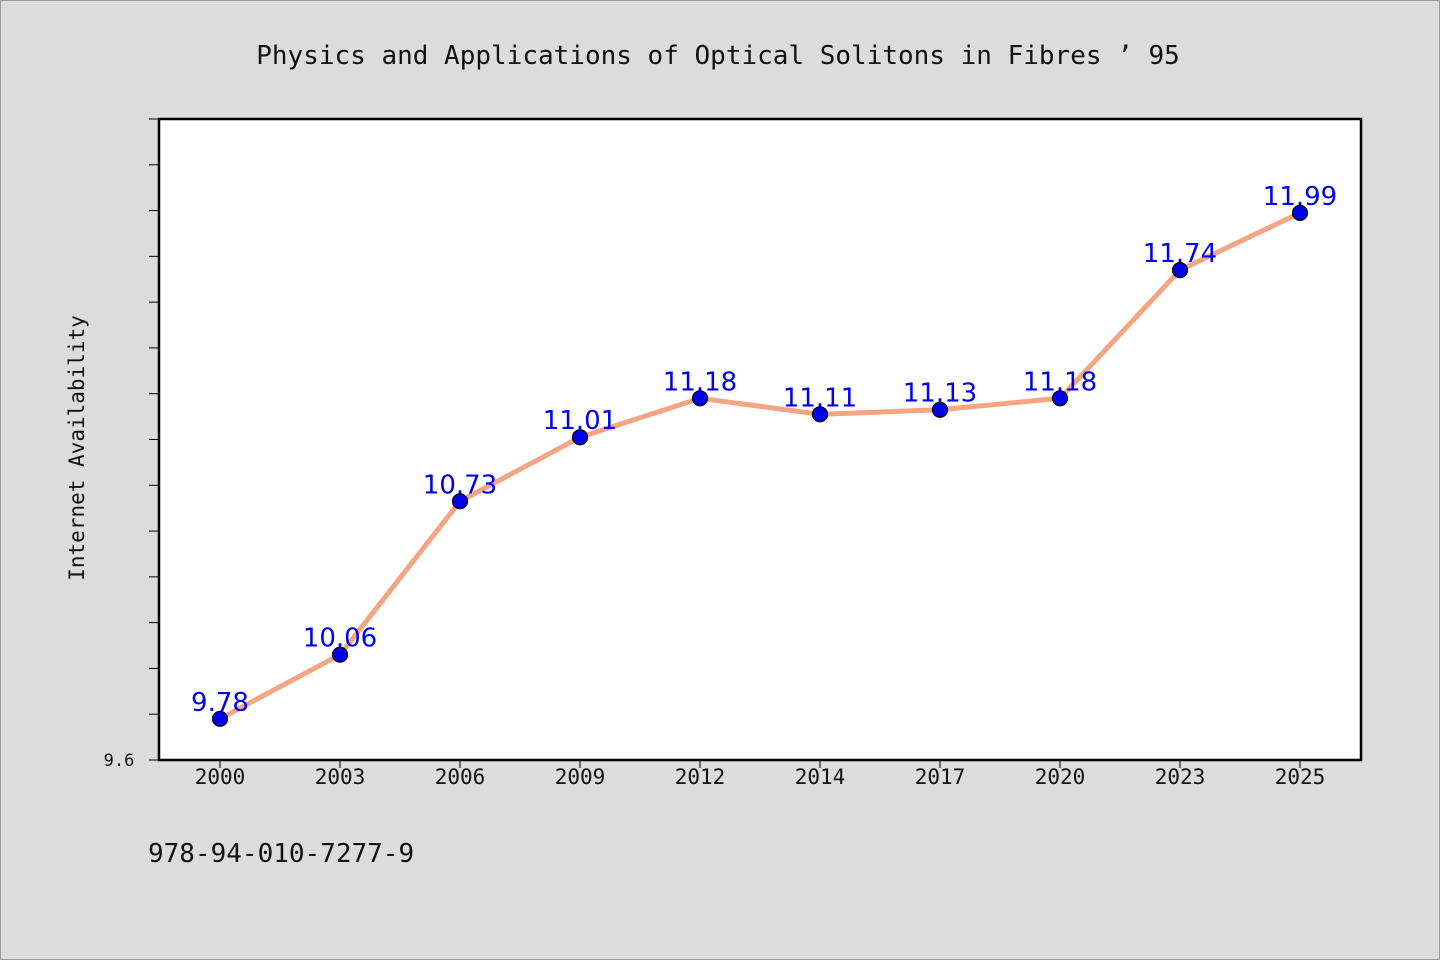 Image resolution: width=1440 pixels, height=960 pixels. Describe the element at coordinates (700, 777) in the screenshot. I see `x-tick-label: 2012` at that location.